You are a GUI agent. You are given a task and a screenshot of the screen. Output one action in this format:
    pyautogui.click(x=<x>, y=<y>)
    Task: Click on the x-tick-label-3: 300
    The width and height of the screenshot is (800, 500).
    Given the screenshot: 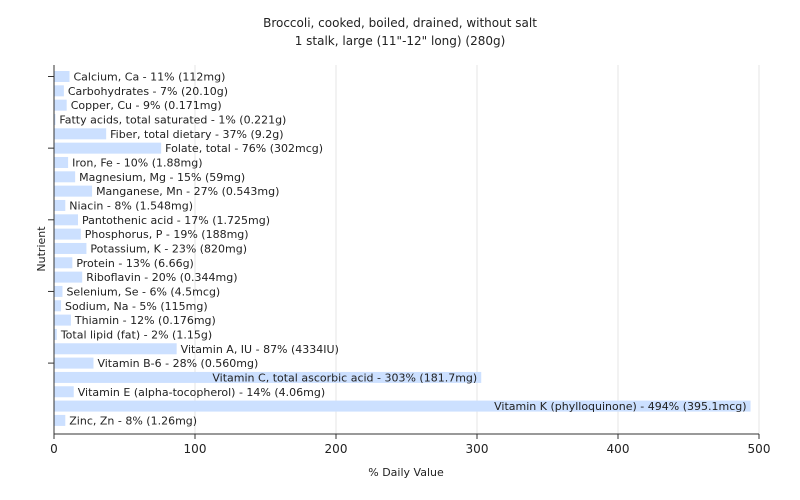 What is the action you would take?
    pyautogui.click(x=477, y=449)
    